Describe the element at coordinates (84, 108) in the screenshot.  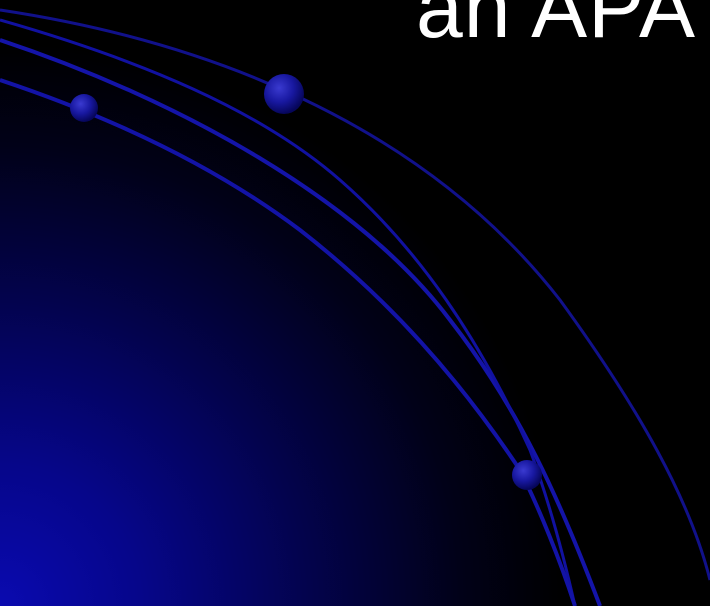
I see `orb-small-left` at that location.